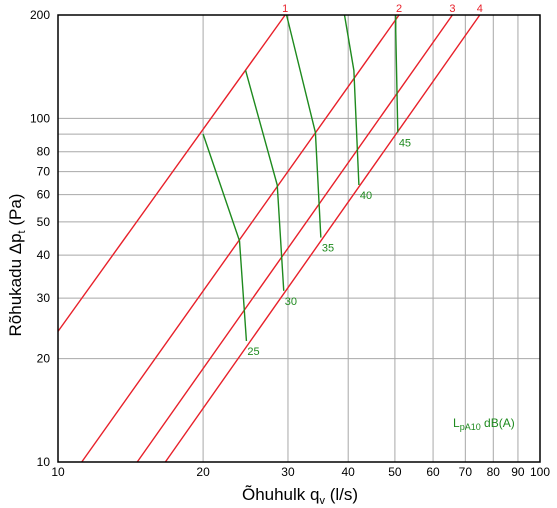 The width and height of the screenshot is (557, 508). Describe the element at coordinates (328, 249) in the screenshot. I see `green-curve-label: 35` at that location.